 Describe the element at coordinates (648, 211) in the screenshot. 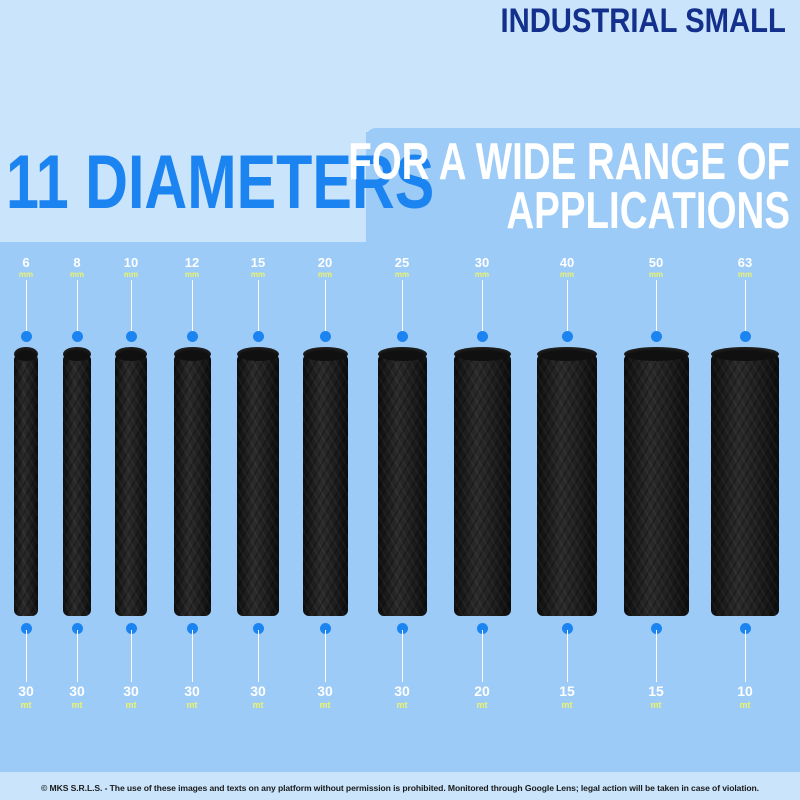

I see `subtitle-line-2: APPLICATIONS` at that location.